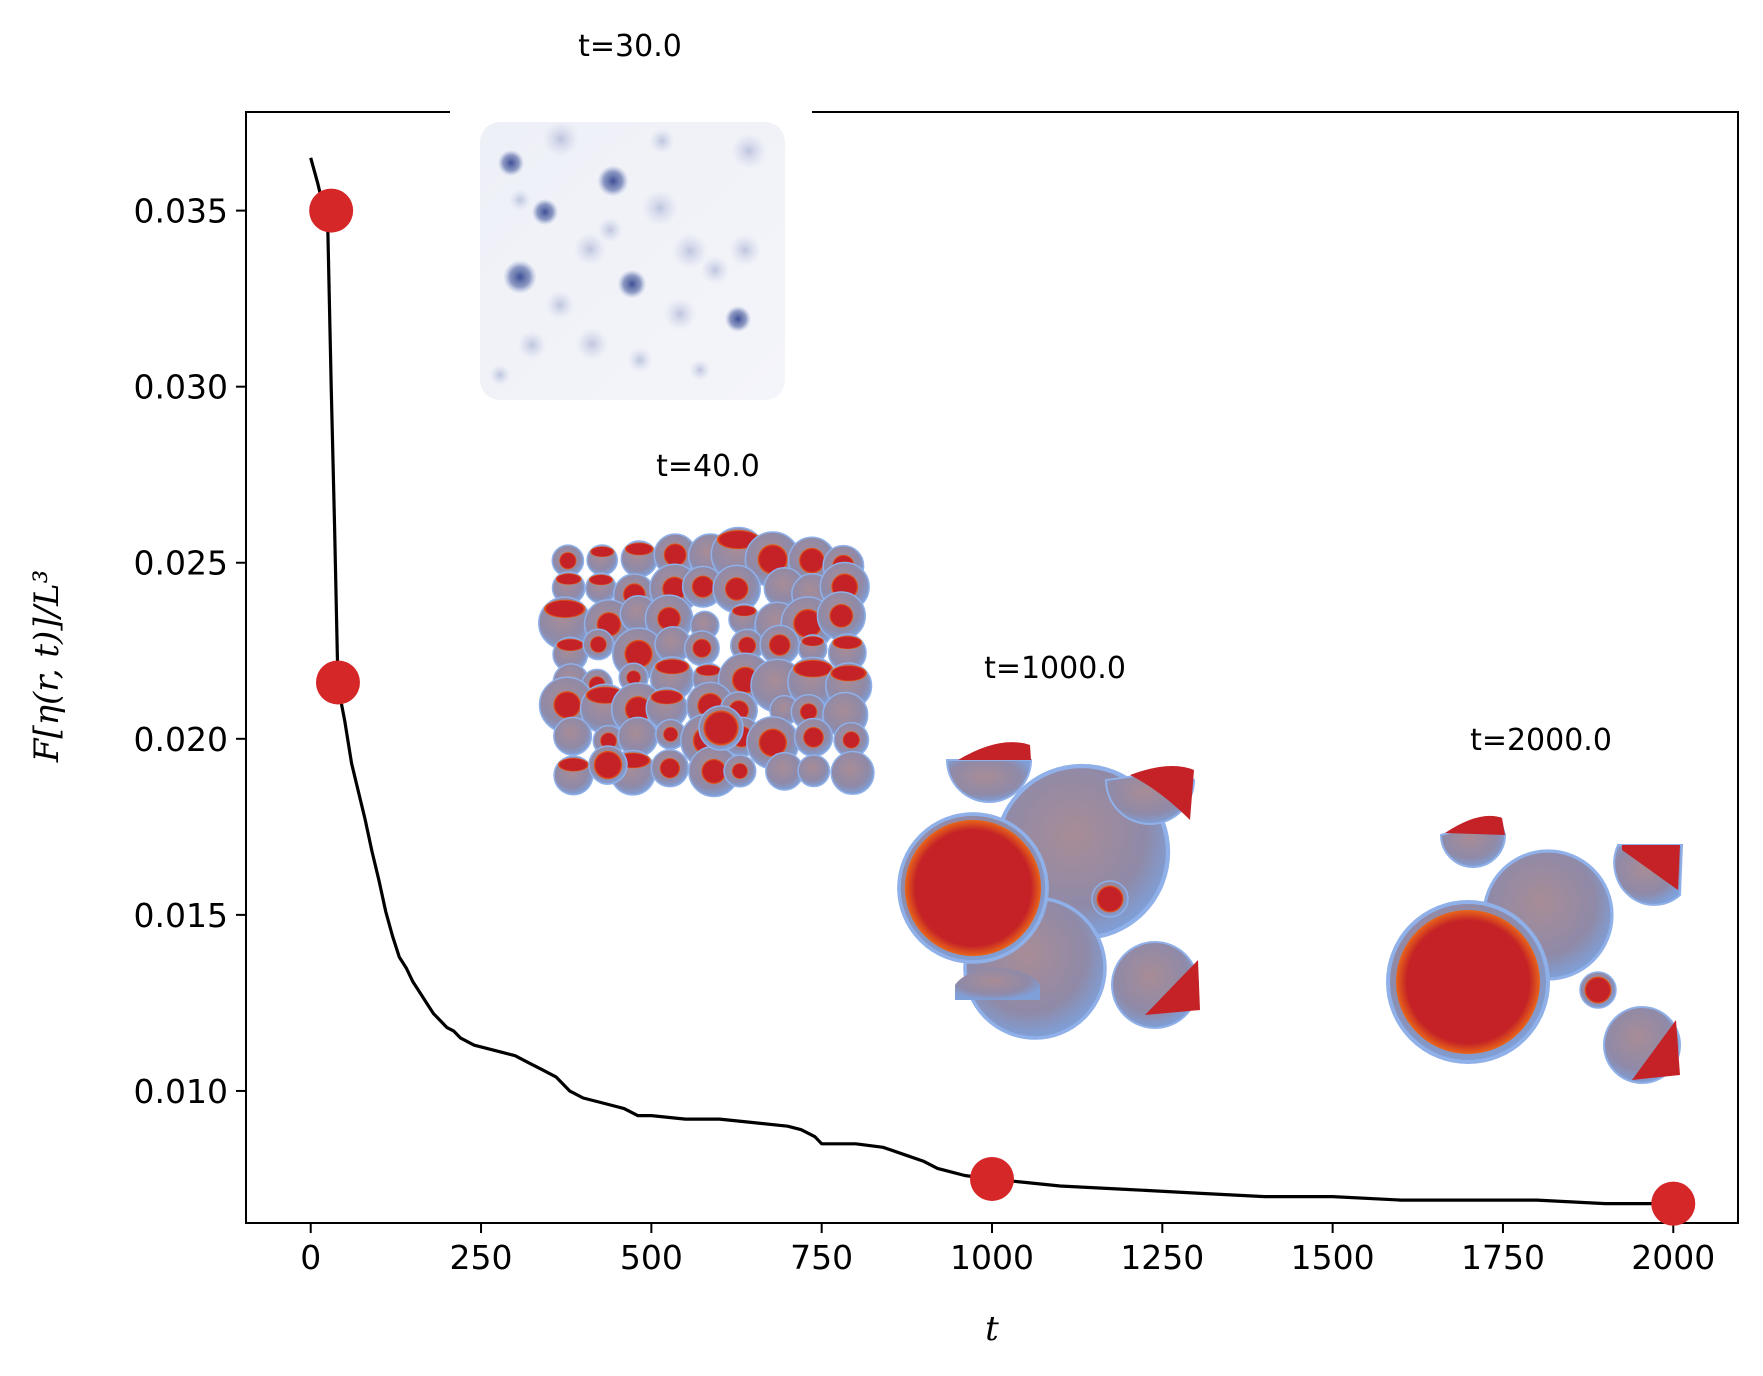  What do you see at coordinates (181, 1091) in the screenshot?
I see `y-tick-label: 0.010` at bounding box center [181, 1091].